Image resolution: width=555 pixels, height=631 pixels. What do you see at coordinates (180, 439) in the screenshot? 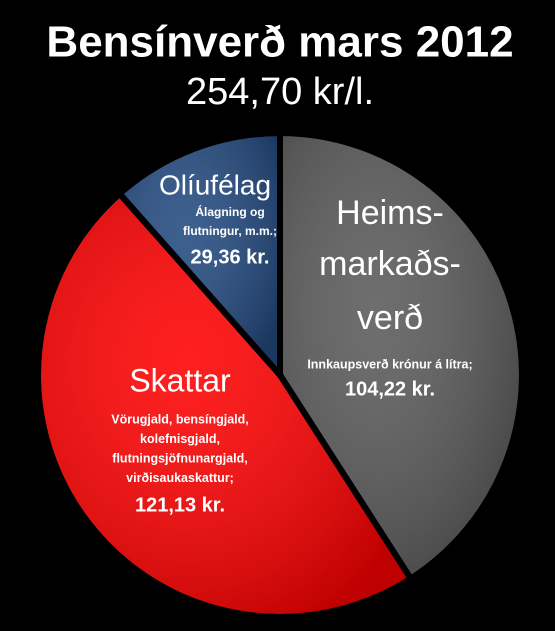
I see `slice-description: kolefnisgjald,` at bounding box center [180, 439].